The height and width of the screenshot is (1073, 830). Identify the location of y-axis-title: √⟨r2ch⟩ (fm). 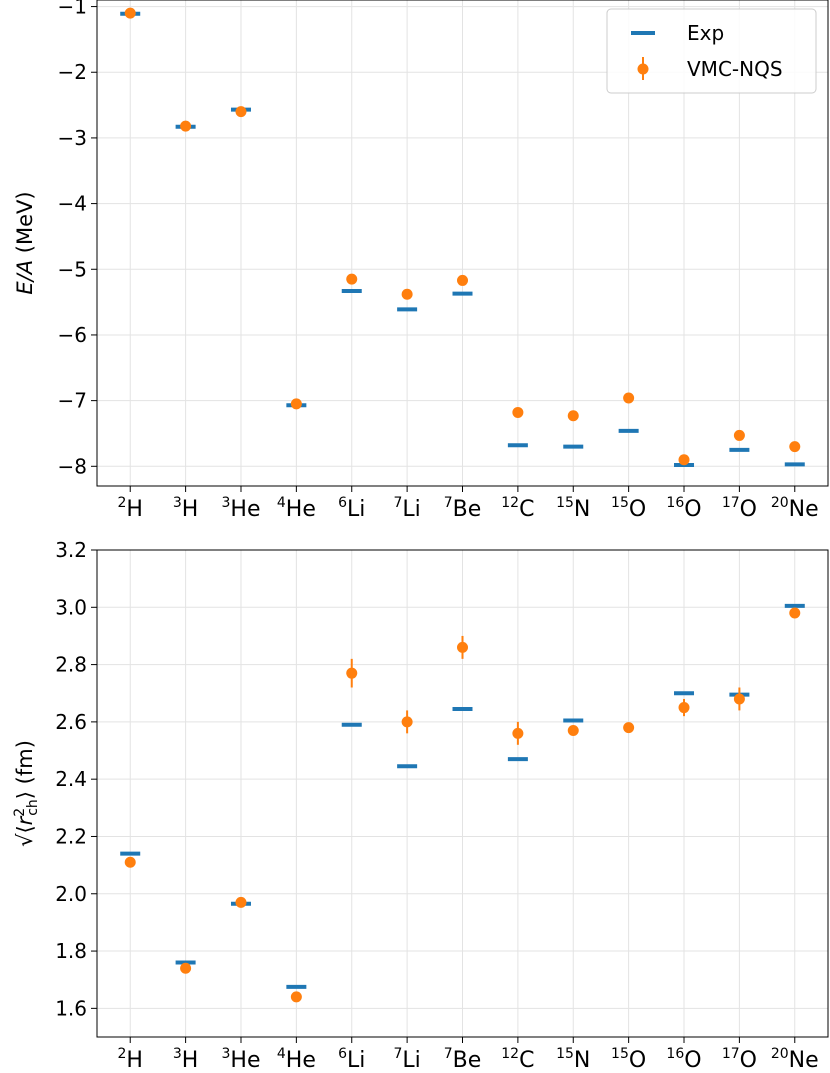
(26, 793).